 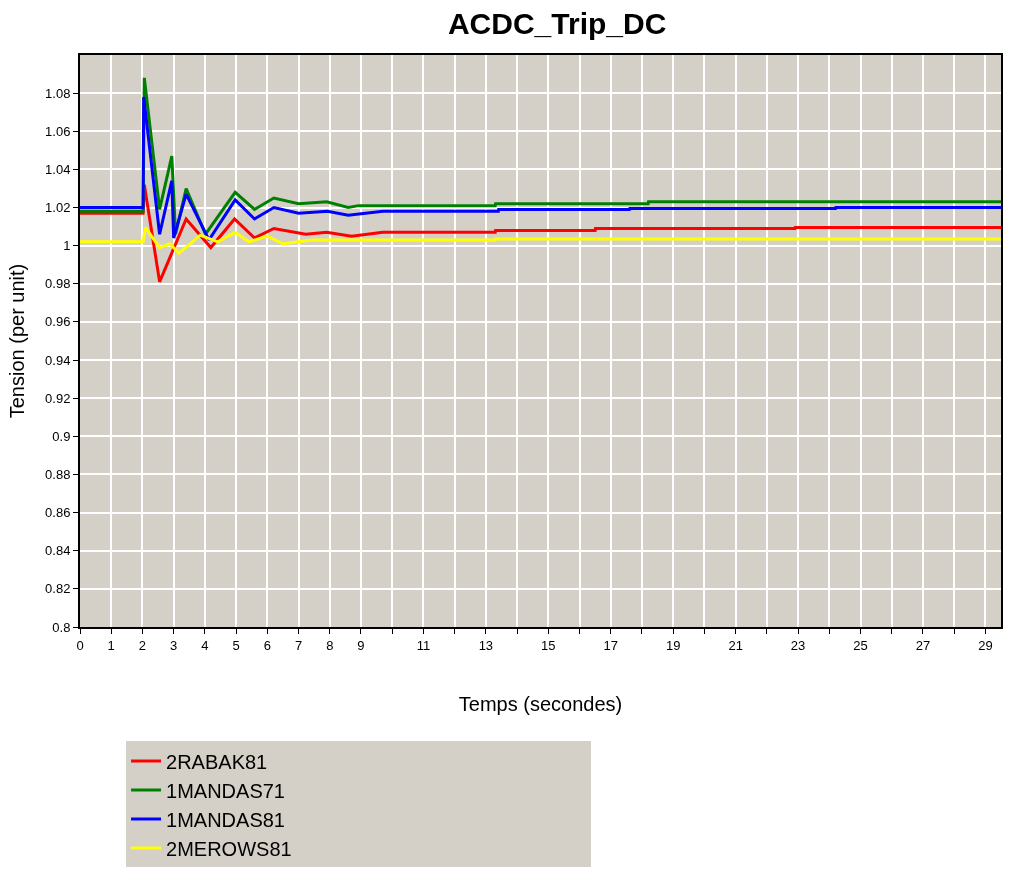 I want to click on y-tick-label: 0.94, so click(x=58, y=360).